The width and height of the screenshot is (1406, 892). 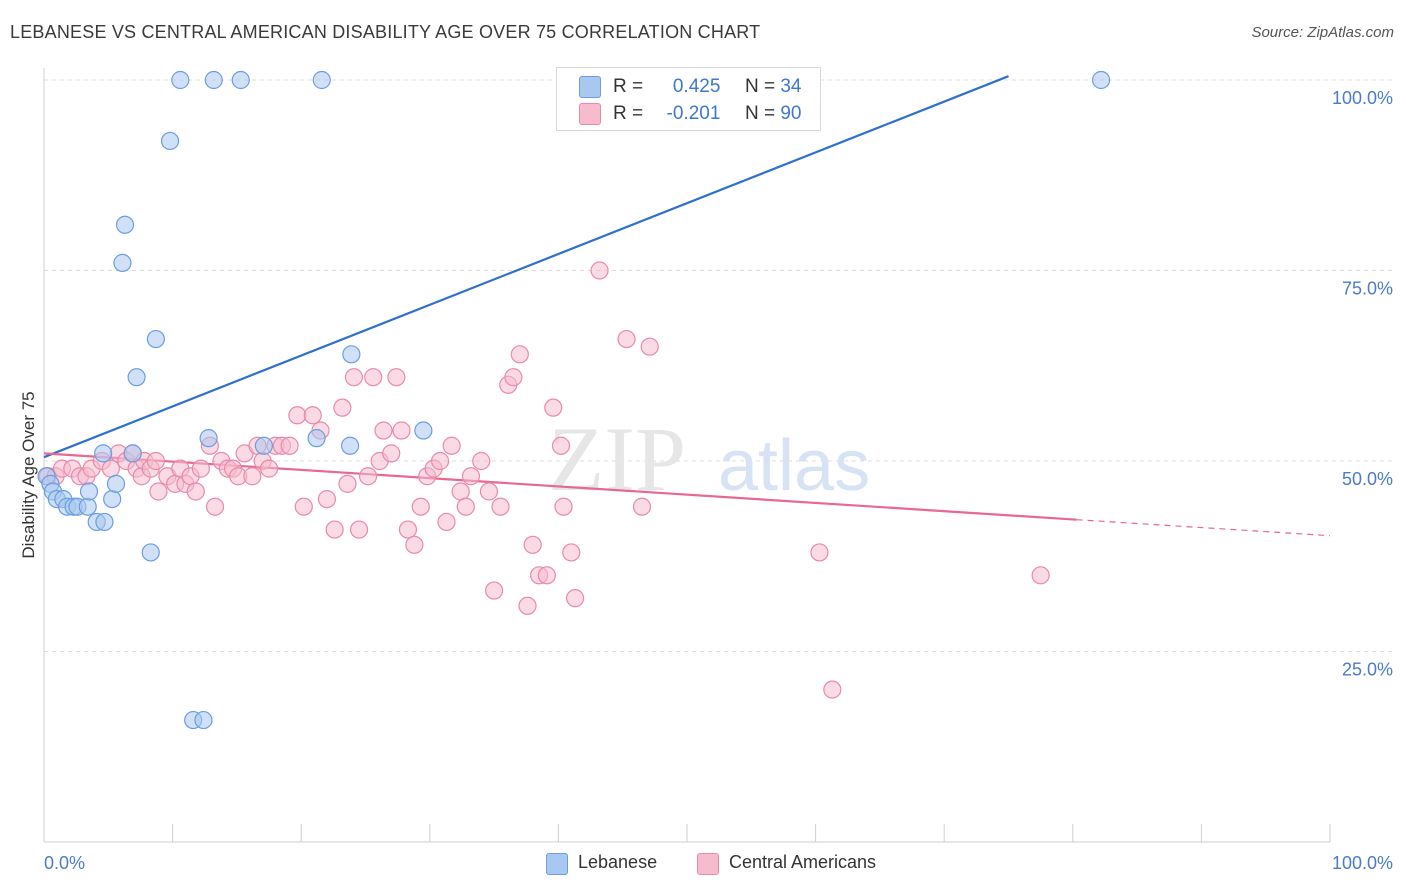 What do you see at coordinates (794, 466) in the screenshot?
I see `watermark-atlas: atlas` at bounding box center [794, 466].